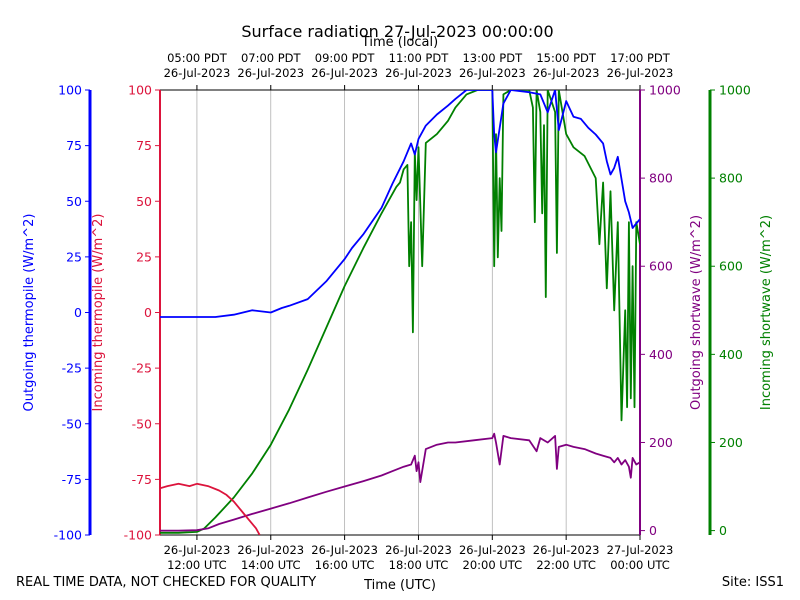 The width and height of the screenshot is (800, 600). I want to click on x-bottom-tick-label-date-6: 27-Jul-2023, so click(640, 550).